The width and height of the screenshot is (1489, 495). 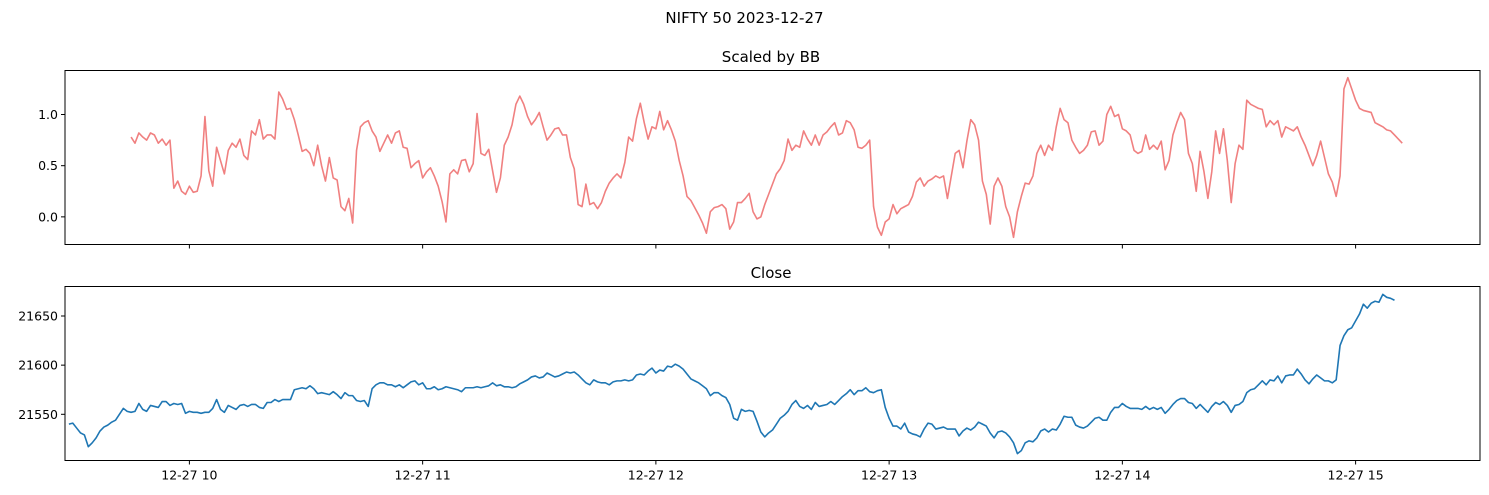 What do you see at coordinates (423, 475) in the screenshot?
I see `xtick-label-close: 12-27 11` at bounding box center [423, 475].